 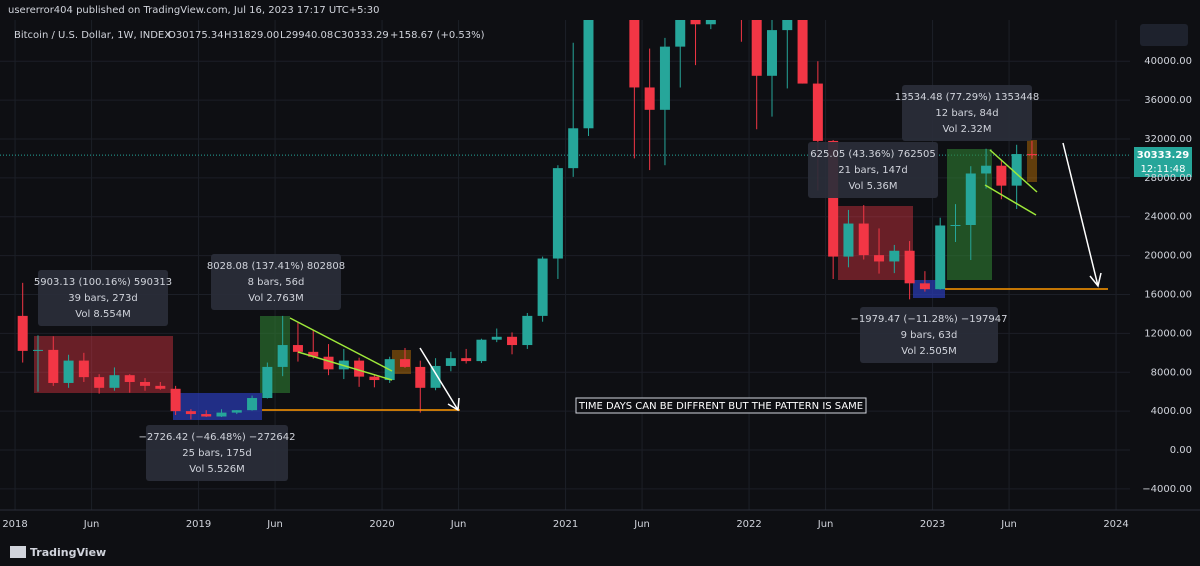 I want to click on measure-text: Vol 2.505M, so click(x=928, y=351).